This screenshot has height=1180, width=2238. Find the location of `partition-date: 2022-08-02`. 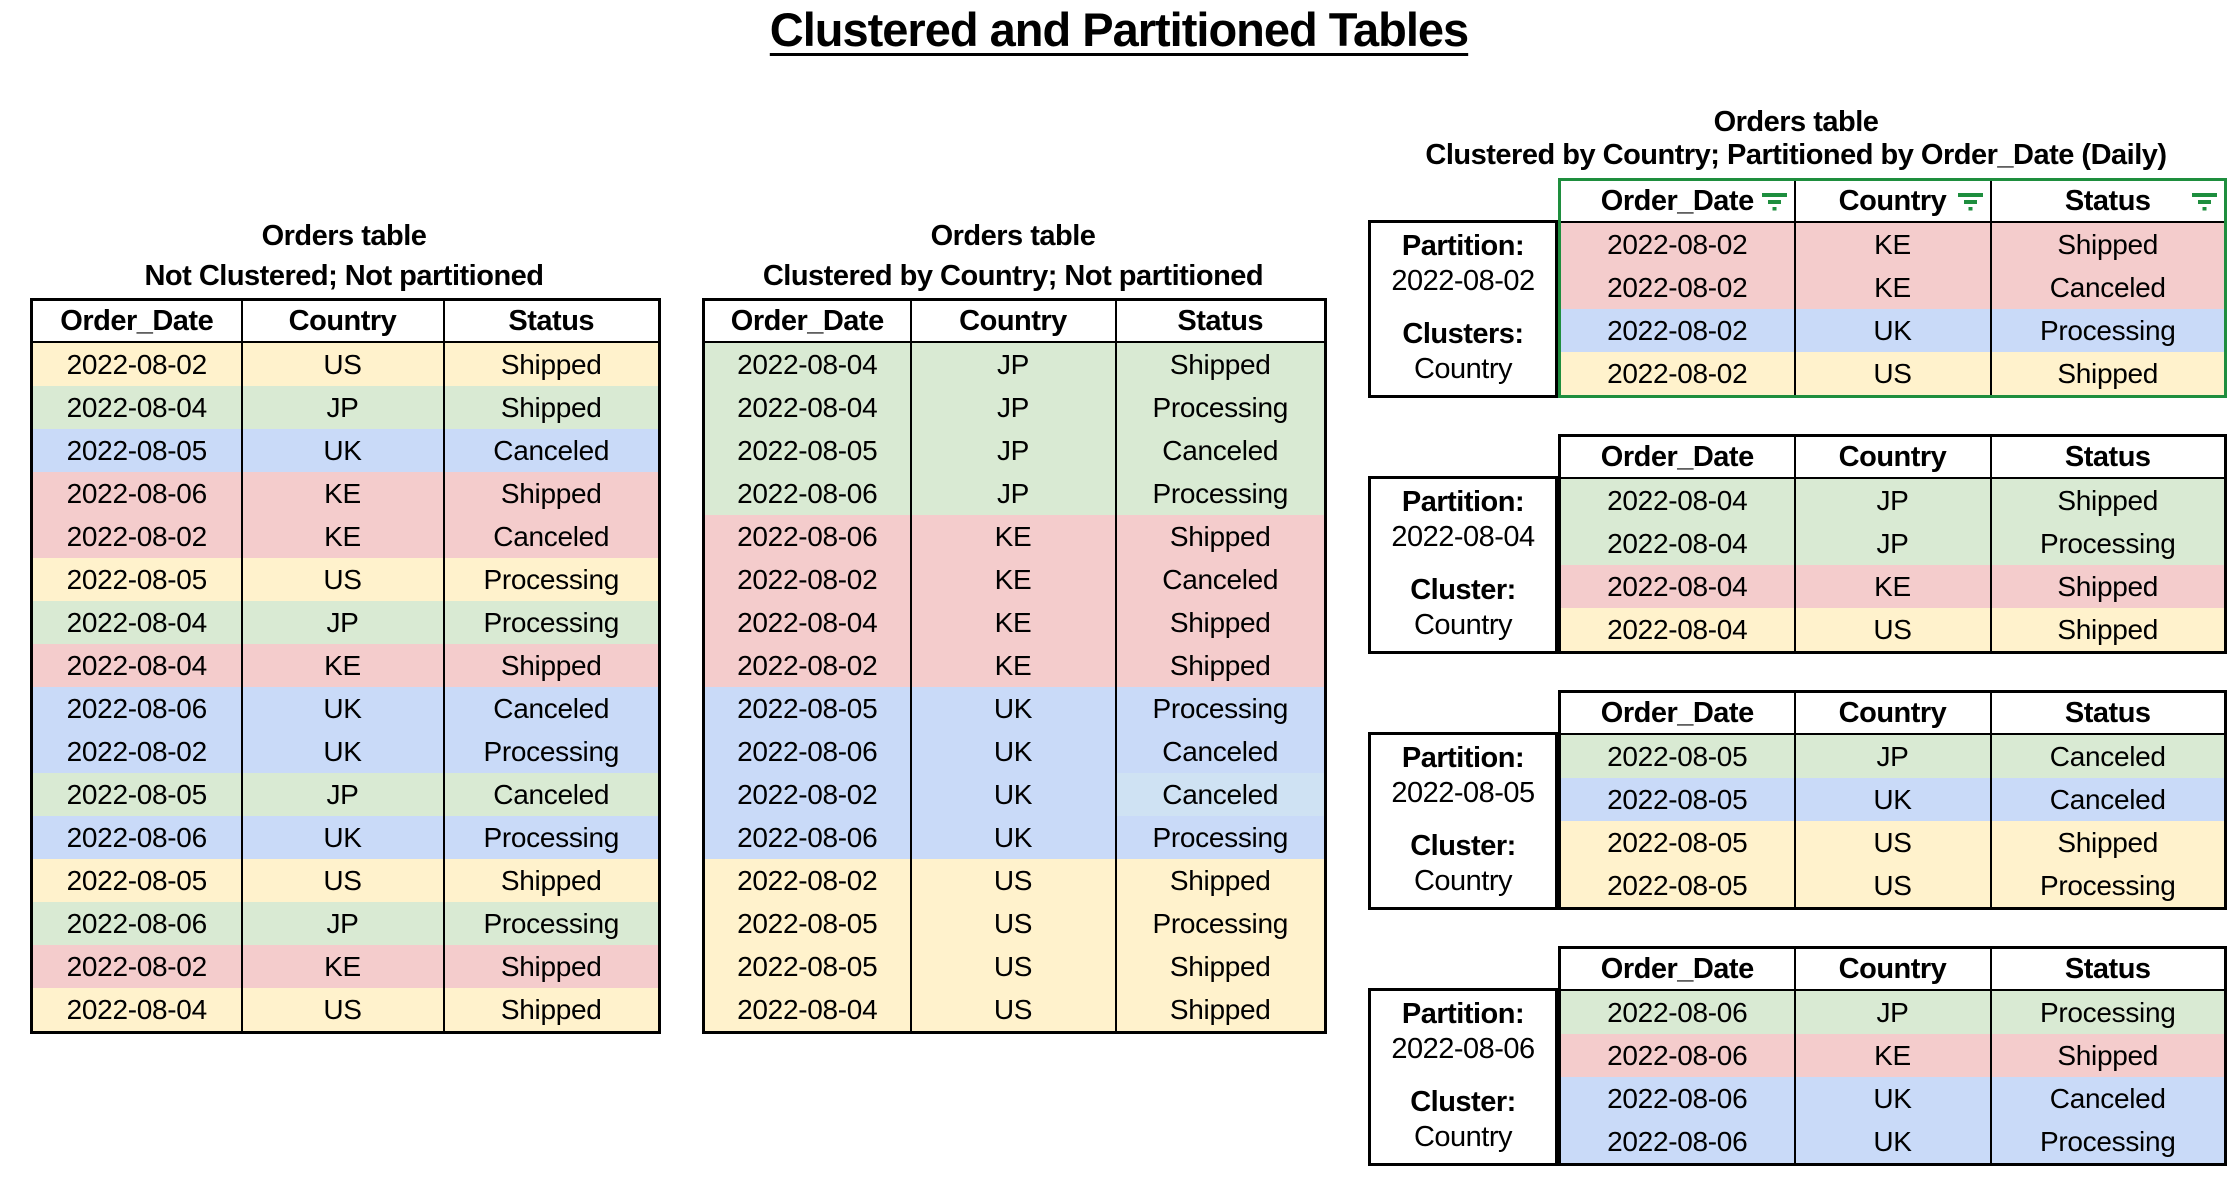

partition-date: 2022-08-02 is located at coordinates (1463, 281).